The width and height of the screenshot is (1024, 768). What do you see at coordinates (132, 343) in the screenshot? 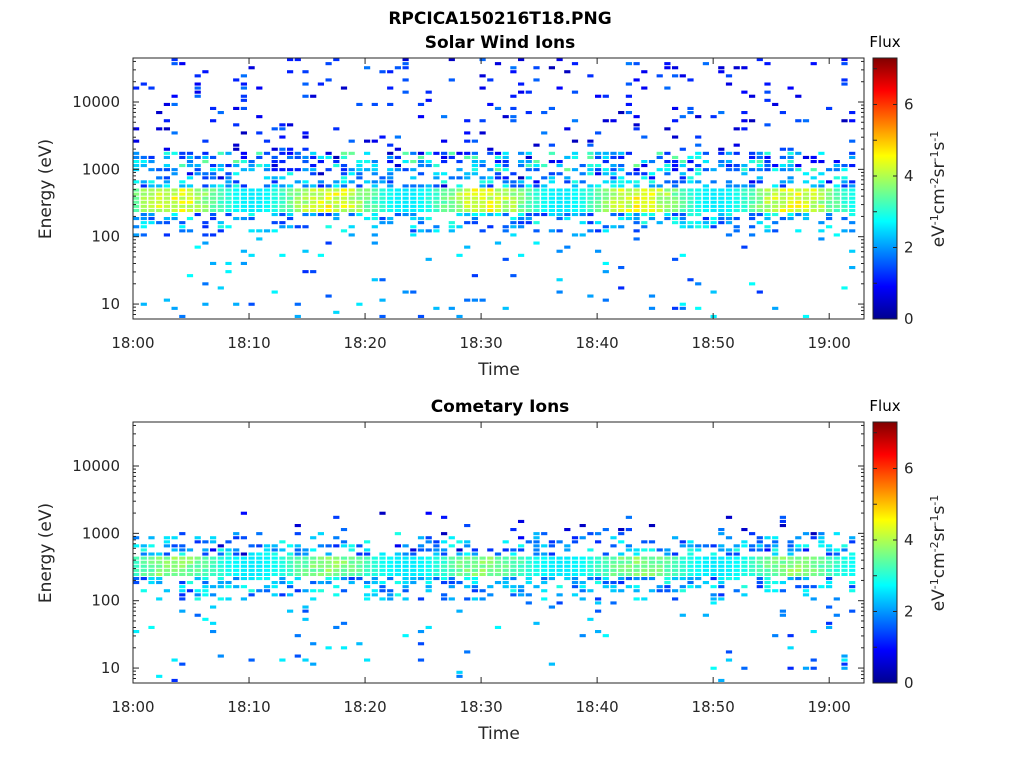
I see `x-tick-label: 18:00` at bounding box center [132, 343].